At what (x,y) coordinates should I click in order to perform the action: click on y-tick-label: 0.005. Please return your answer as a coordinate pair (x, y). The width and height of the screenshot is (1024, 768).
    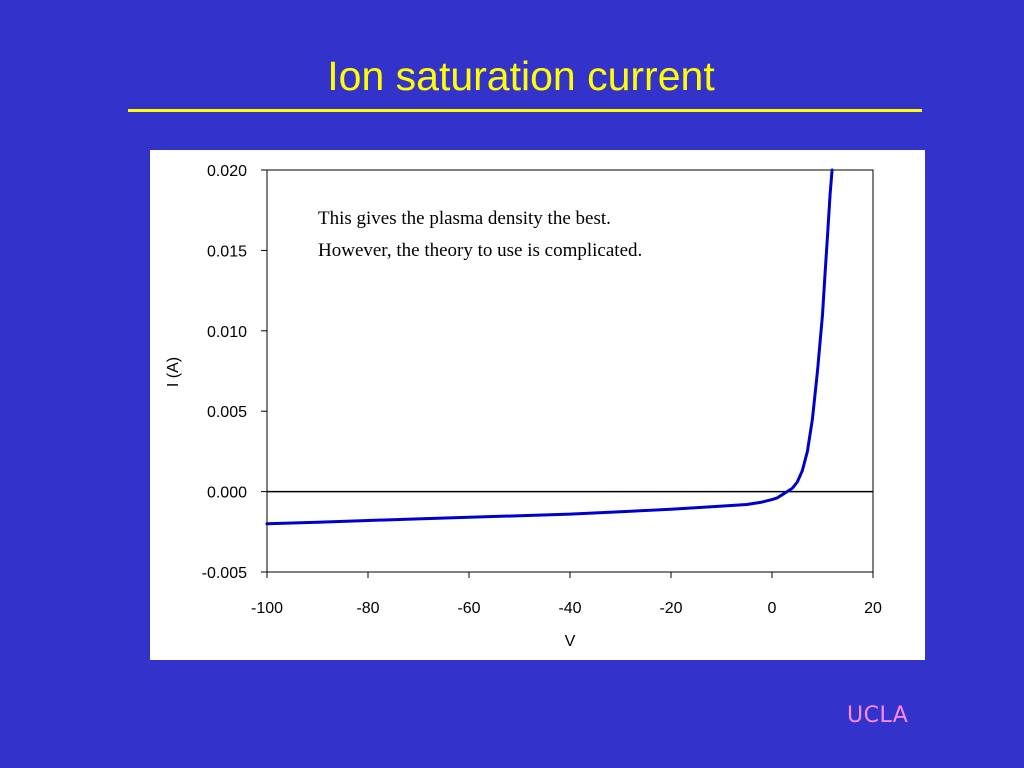
    Looking at the image, I should click on (227, 412).